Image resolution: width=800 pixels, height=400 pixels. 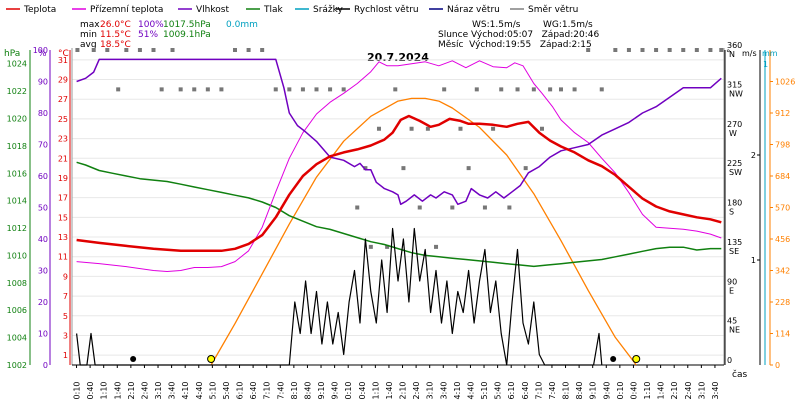 I want to click on solar-tick-label: 798, so click(x=782, y=145).